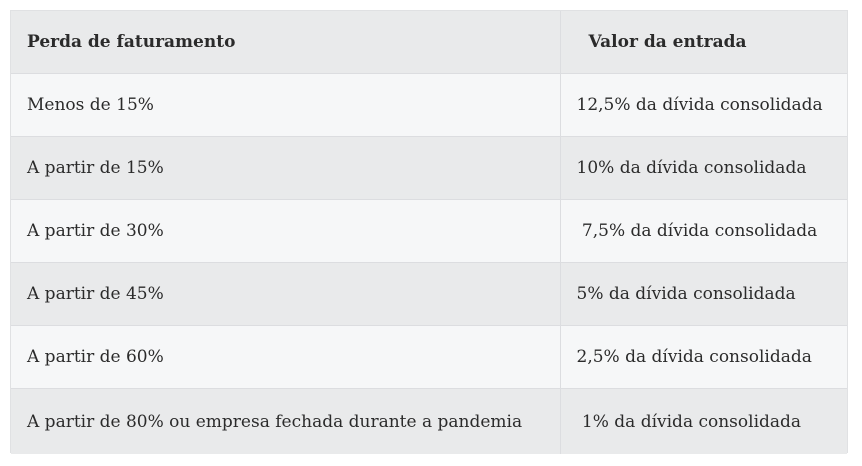  I want to click on down-payment-cell: 2,5% da dívida consolidada, so click(703, 357).